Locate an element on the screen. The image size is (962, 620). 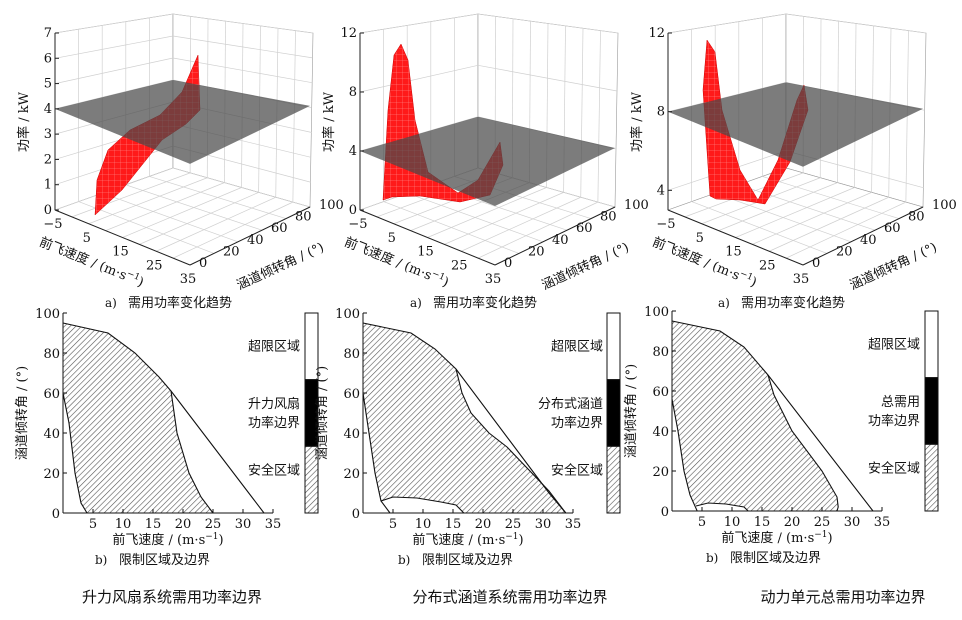
z-tick-label: 1 is located at coordinates (48, 185).